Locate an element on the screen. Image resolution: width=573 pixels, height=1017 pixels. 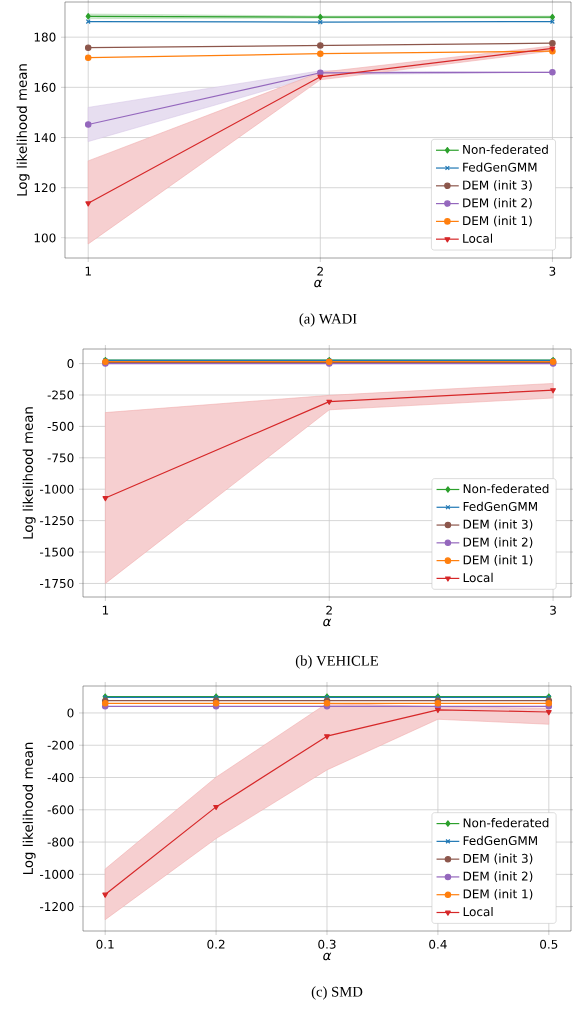
y-tick-label: -1200 is located at coordinates (57, 907).